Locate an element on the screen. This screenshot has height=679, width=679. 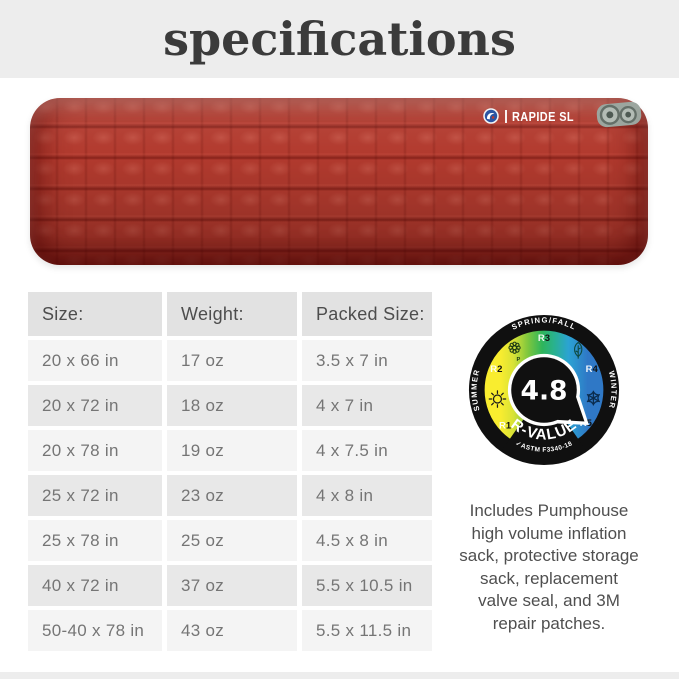
leaf-icon is located at coordinates (578, 350).